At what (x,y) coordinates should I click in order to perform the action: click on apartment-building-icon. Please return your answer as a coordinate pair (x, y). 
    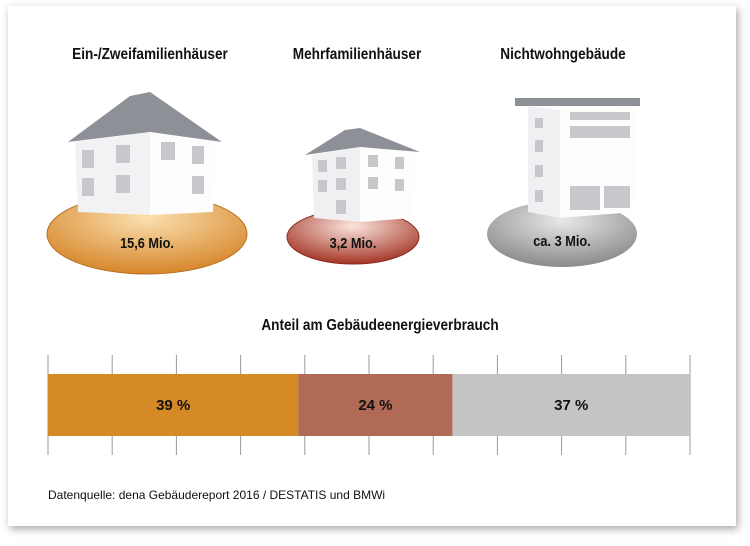
    Looking at the image, I should click on (362, 175).